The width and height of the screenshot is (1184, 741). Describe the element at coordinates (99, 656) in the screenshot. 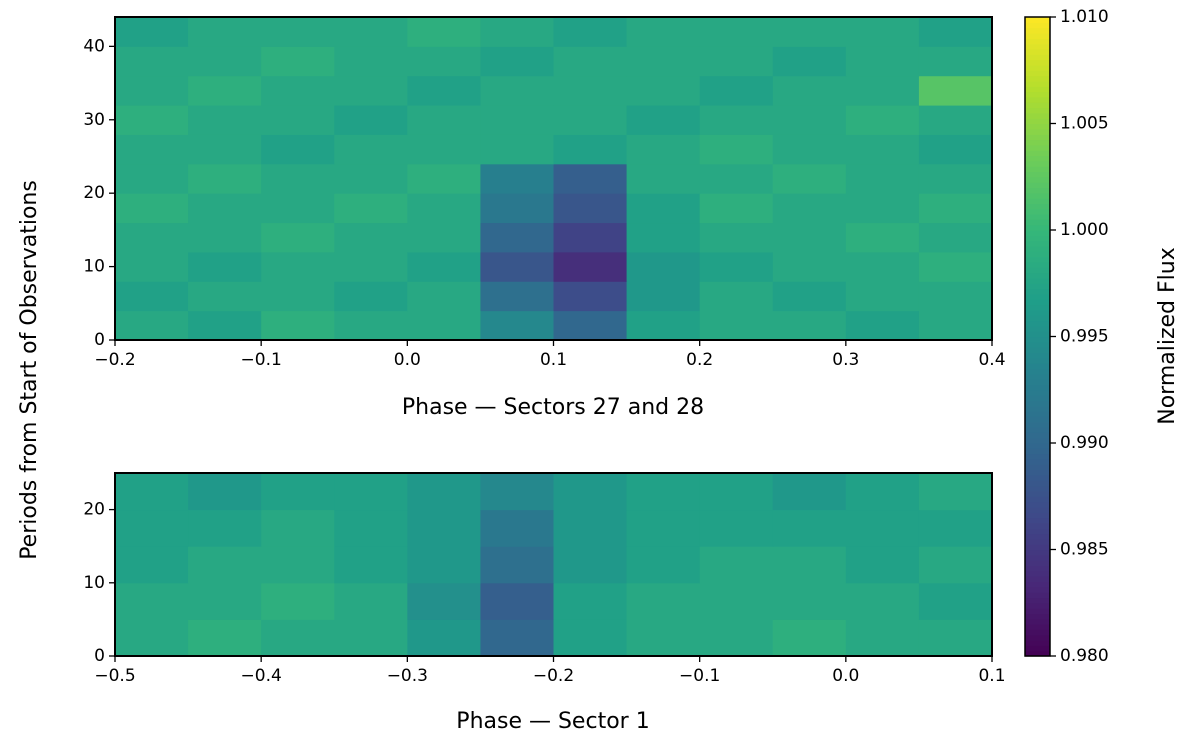

I see `y-tick-label: 0` at that location.